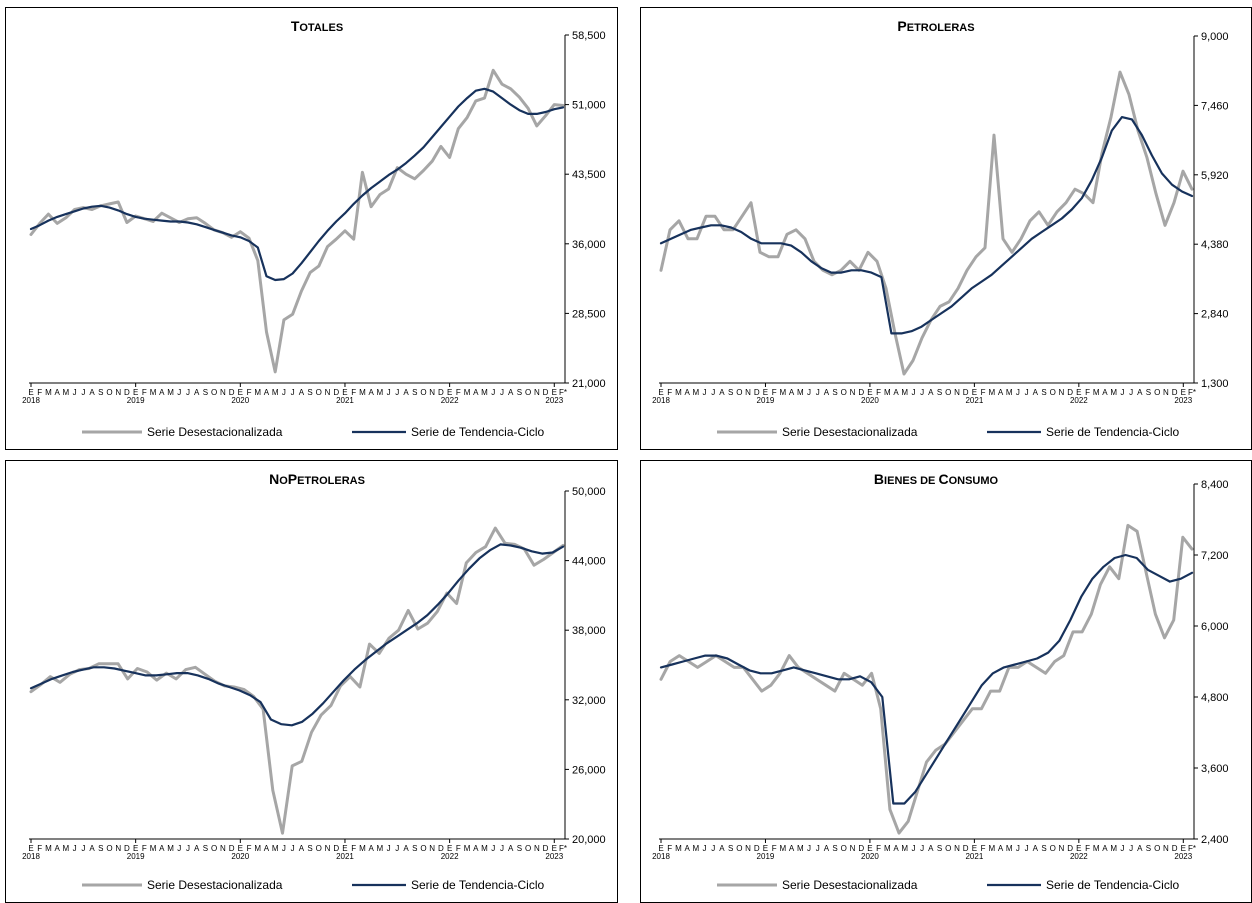 Image resolution: width=1252 pixels, height=903 pixels. Describe the element at coordinates (1113, 885) in the screenshot. I see `legend-label-tendencia-ciclo: Serie de Tendencia-Ciclo` at that location.